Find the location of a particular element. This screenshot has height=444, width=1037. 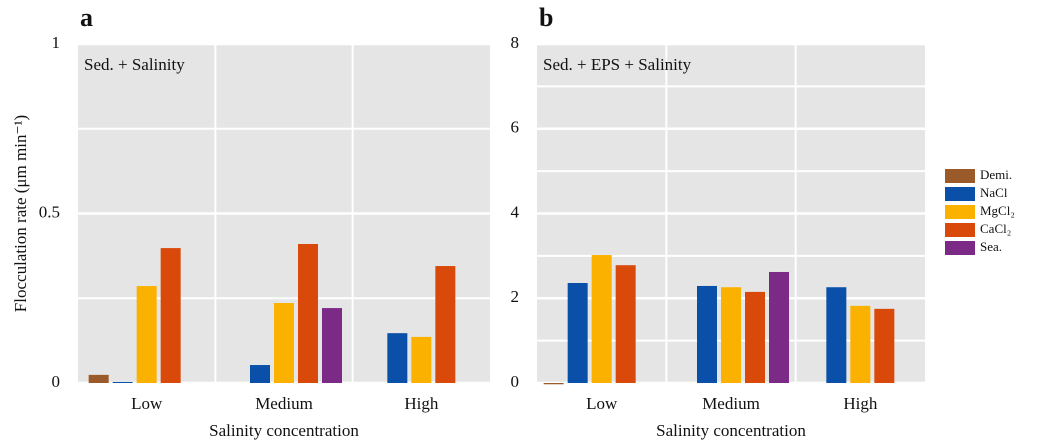

panel-label: b is located at coordinates (546, 17).